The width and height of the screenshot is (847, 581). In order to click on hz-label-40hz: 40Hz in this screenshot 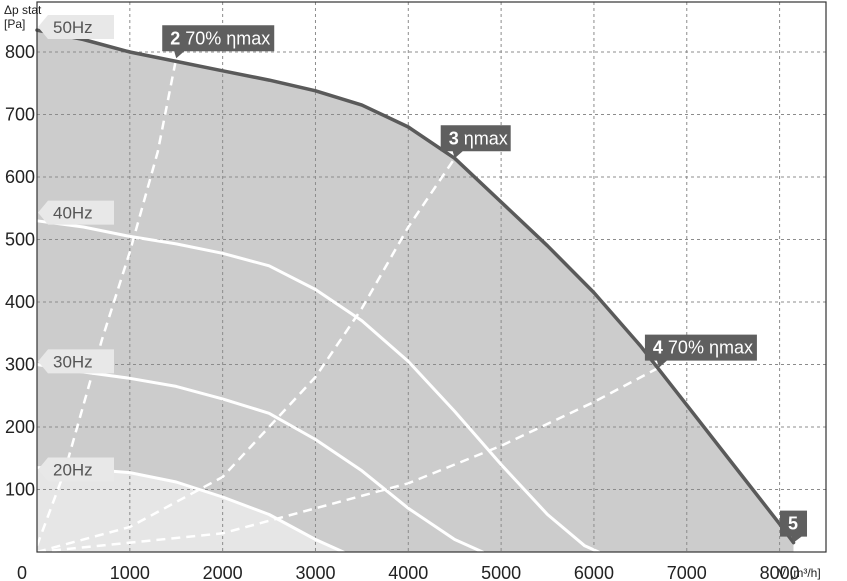, I will do `click(76, 212)`.